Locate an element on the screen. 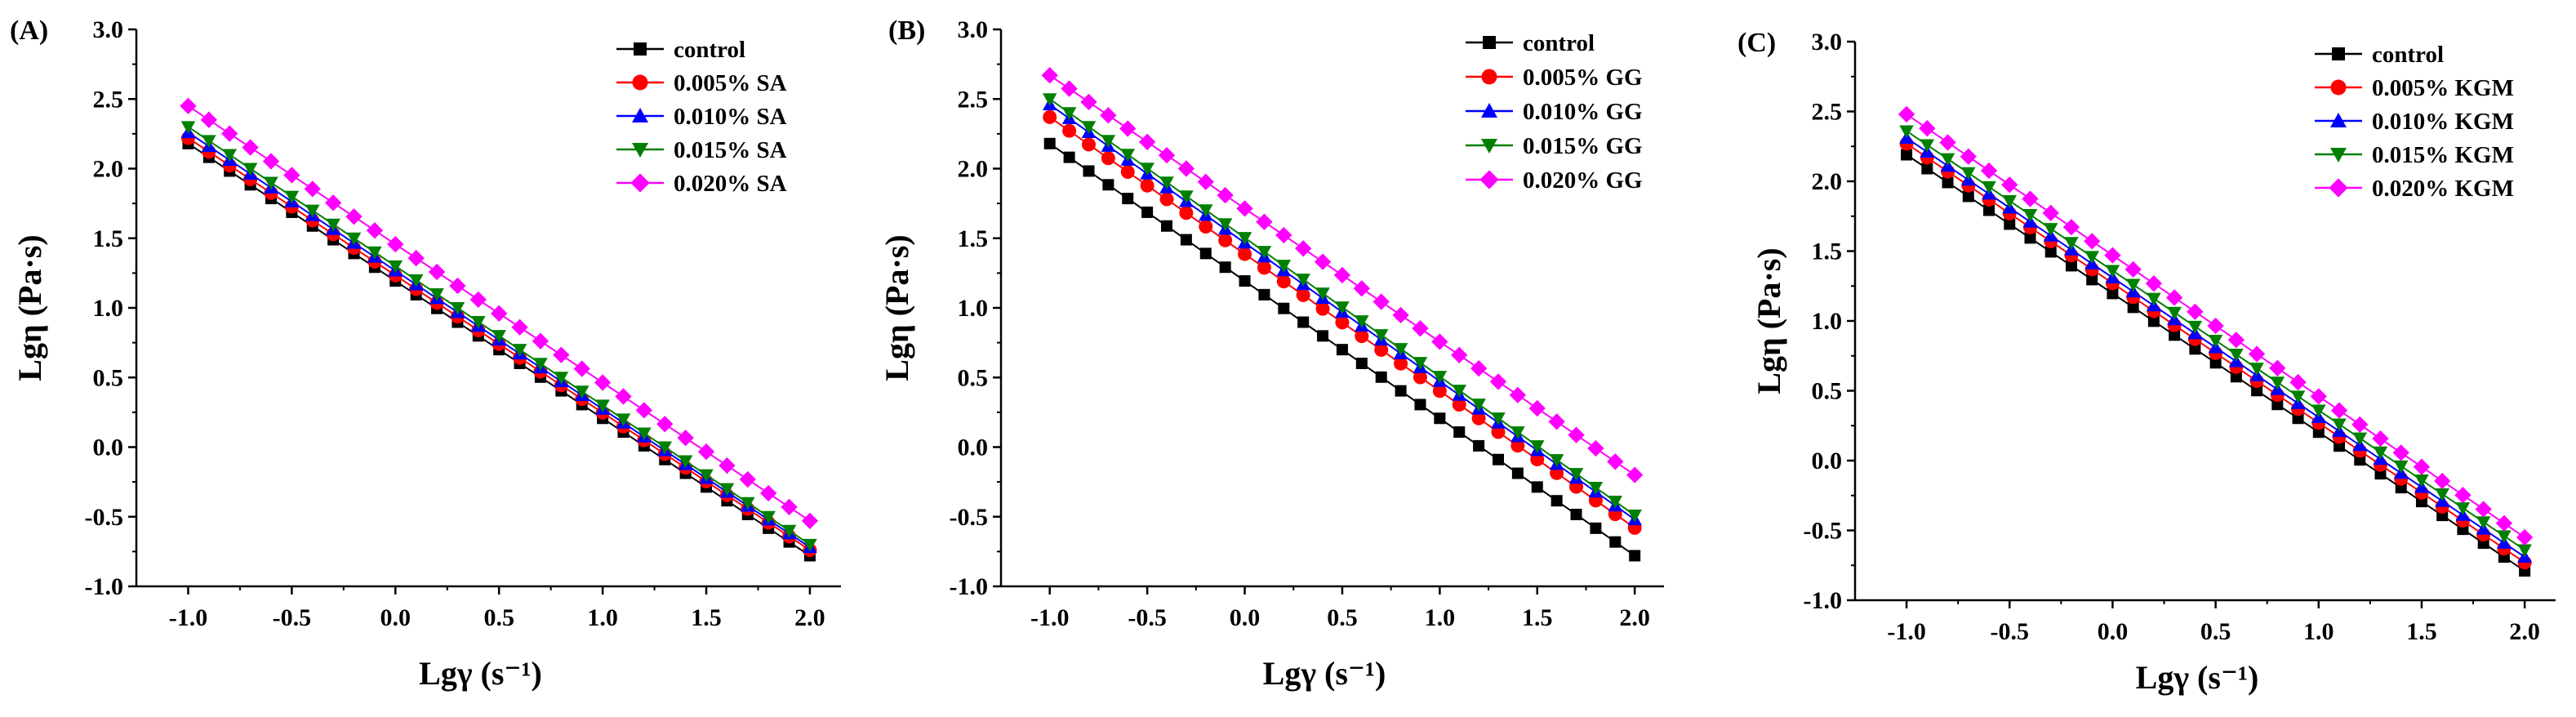 Image resolution: width=2576 pixels, height=717 pixels. legend-label: 0.020% SA is located at coordinates (730, 184).